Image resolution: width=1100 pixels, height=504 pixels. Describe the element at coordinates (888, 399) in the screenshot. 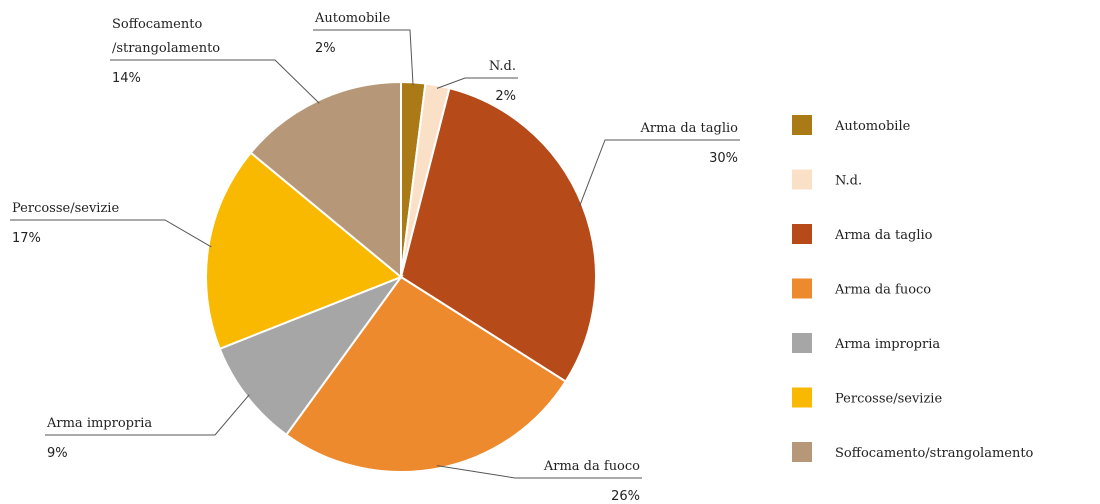

I see `legend-label: Percosse/sevizie` at that location.